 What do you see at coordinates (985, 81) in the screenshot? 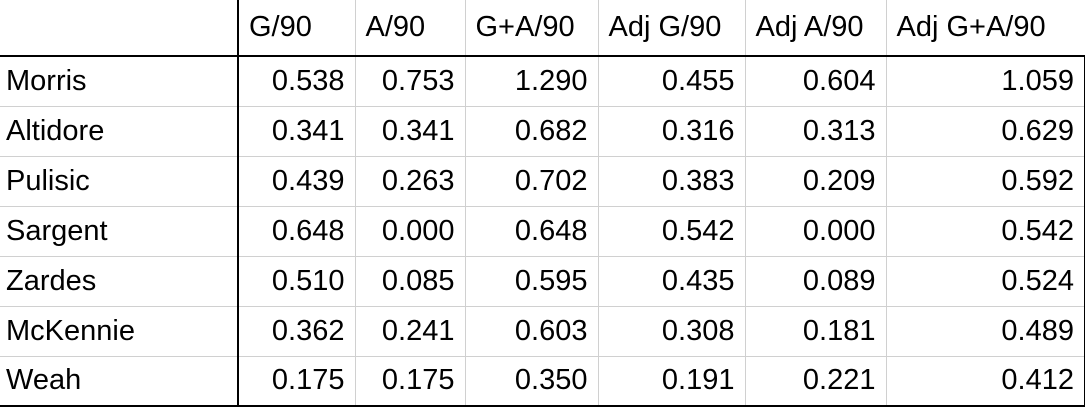
I see `value-cell: 1.059` at bounding box center [985, 81].